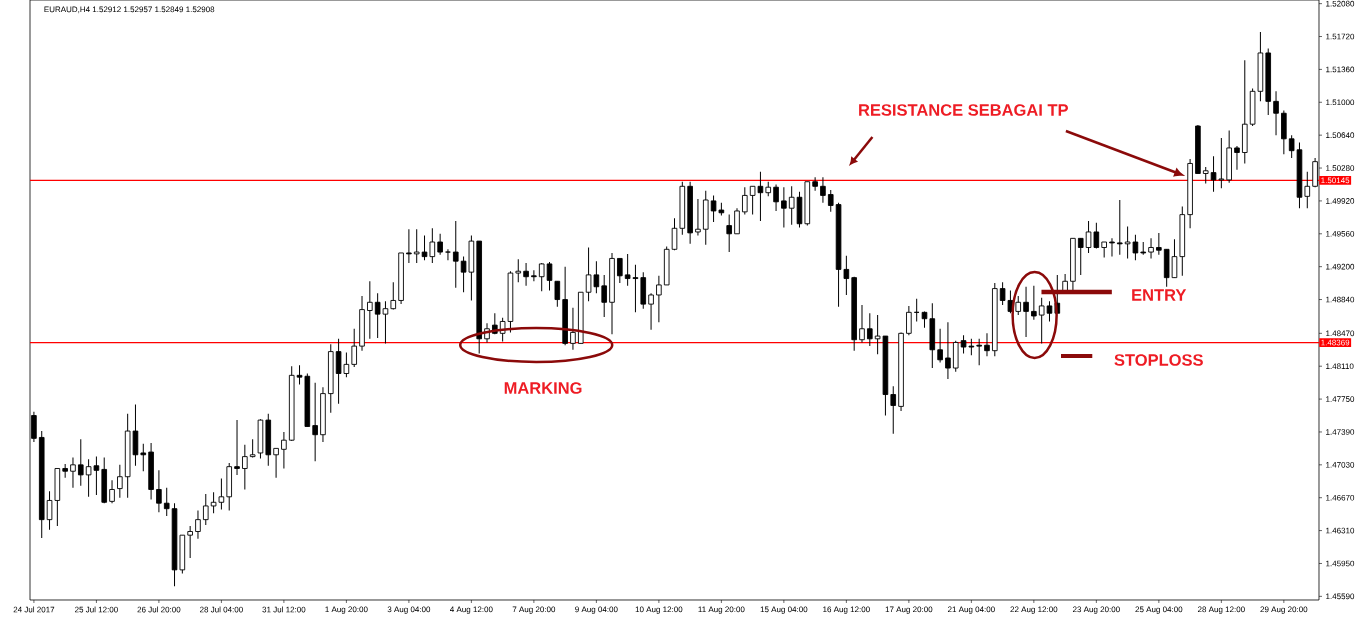  Describe the element at coordinates (1335, 180) in the screenshot. I see `ref-line-label: 1.50145` at that location.